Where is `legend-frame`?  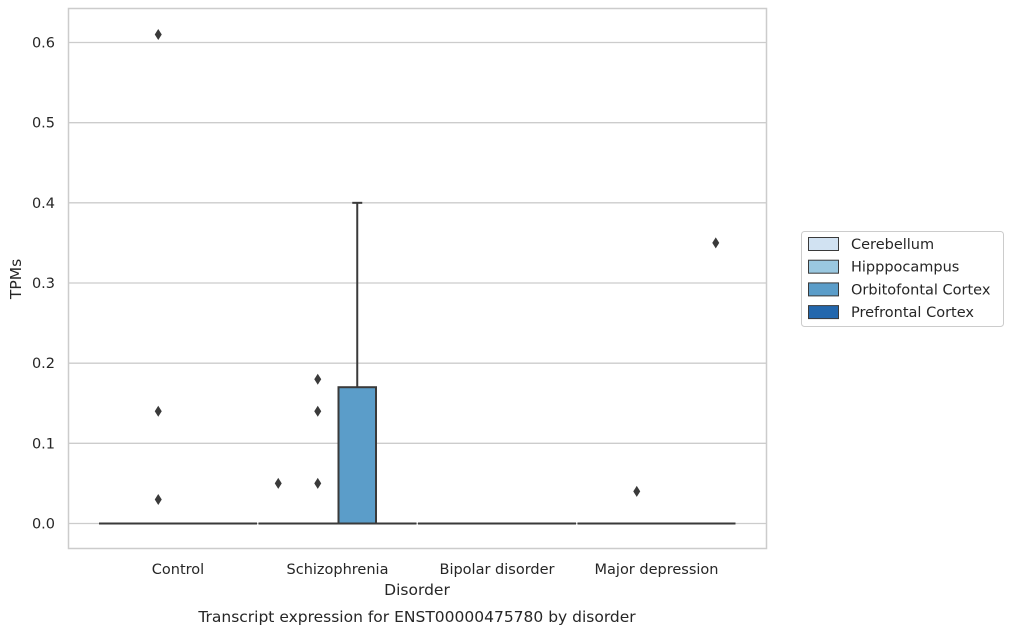
legend-frame is located at coordinates (902, 279).